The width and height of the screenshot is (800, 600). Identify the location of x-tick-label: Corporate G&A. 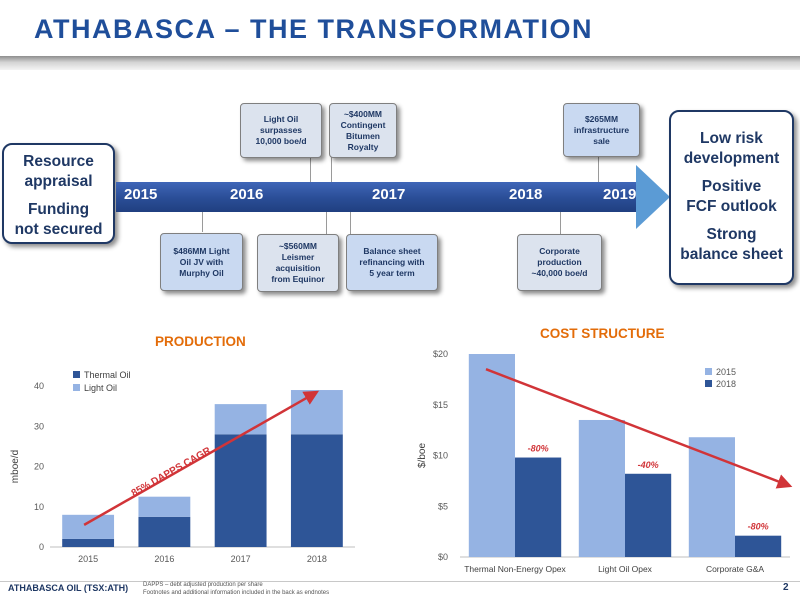
(735, 569).